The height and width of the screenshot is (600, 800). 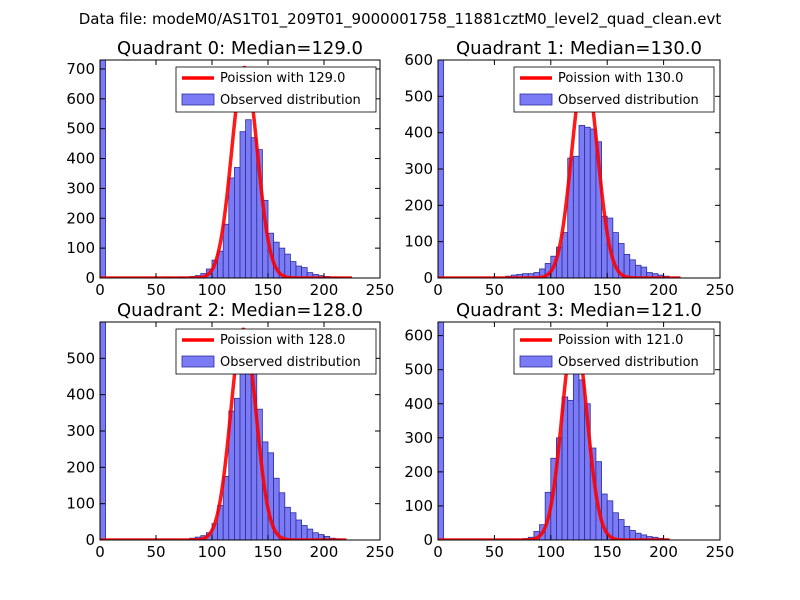 I want to click on legend: Poission with 130.0 Observed distribution, so click(x=614, y=89).